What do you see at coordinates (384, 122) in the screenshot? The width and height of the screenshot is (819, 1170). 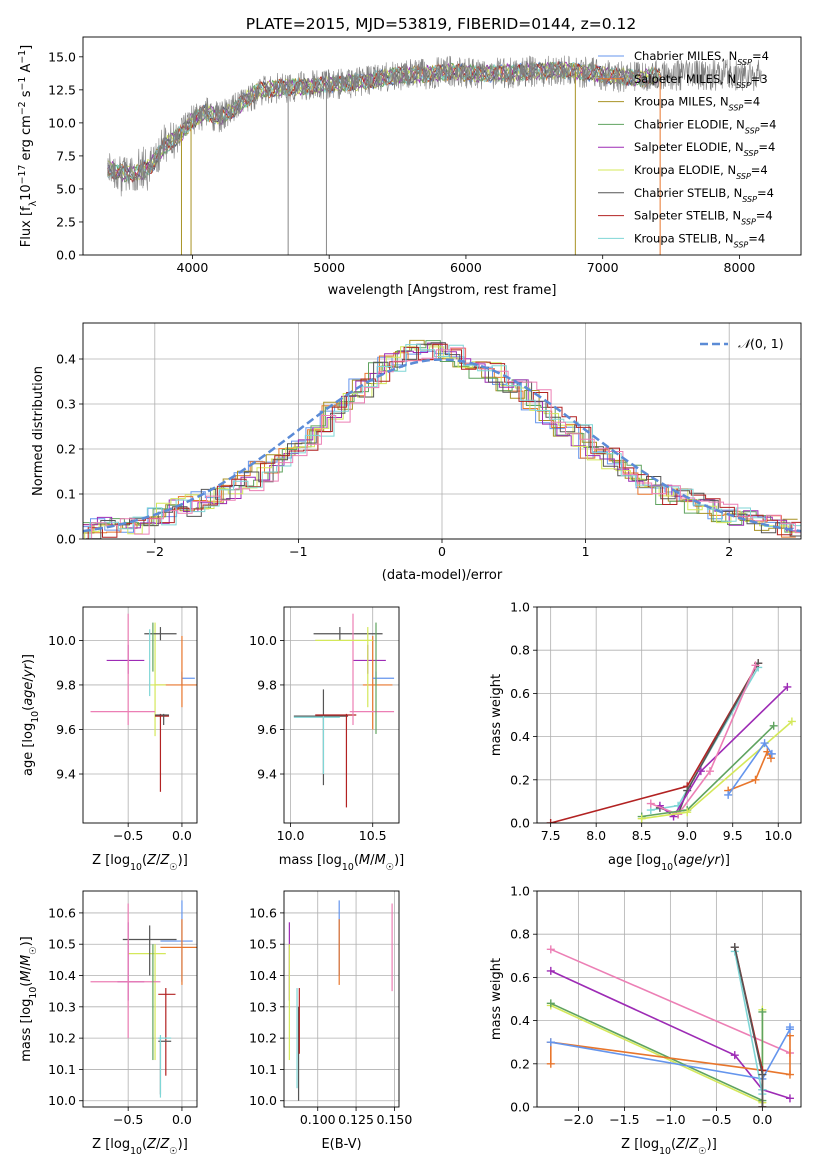 I see `model-spectrum-salpeter_elodie` at bounding box center [384, 122].